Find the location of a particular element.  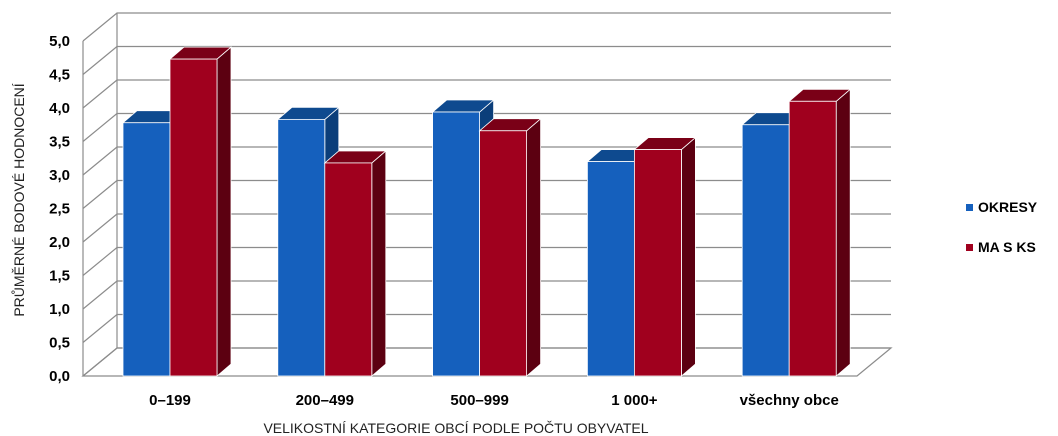

y-axis-title: PRŮMĚRNÉ BODOVÉ HODNOCENÍ is located at coordinates (18, 199).